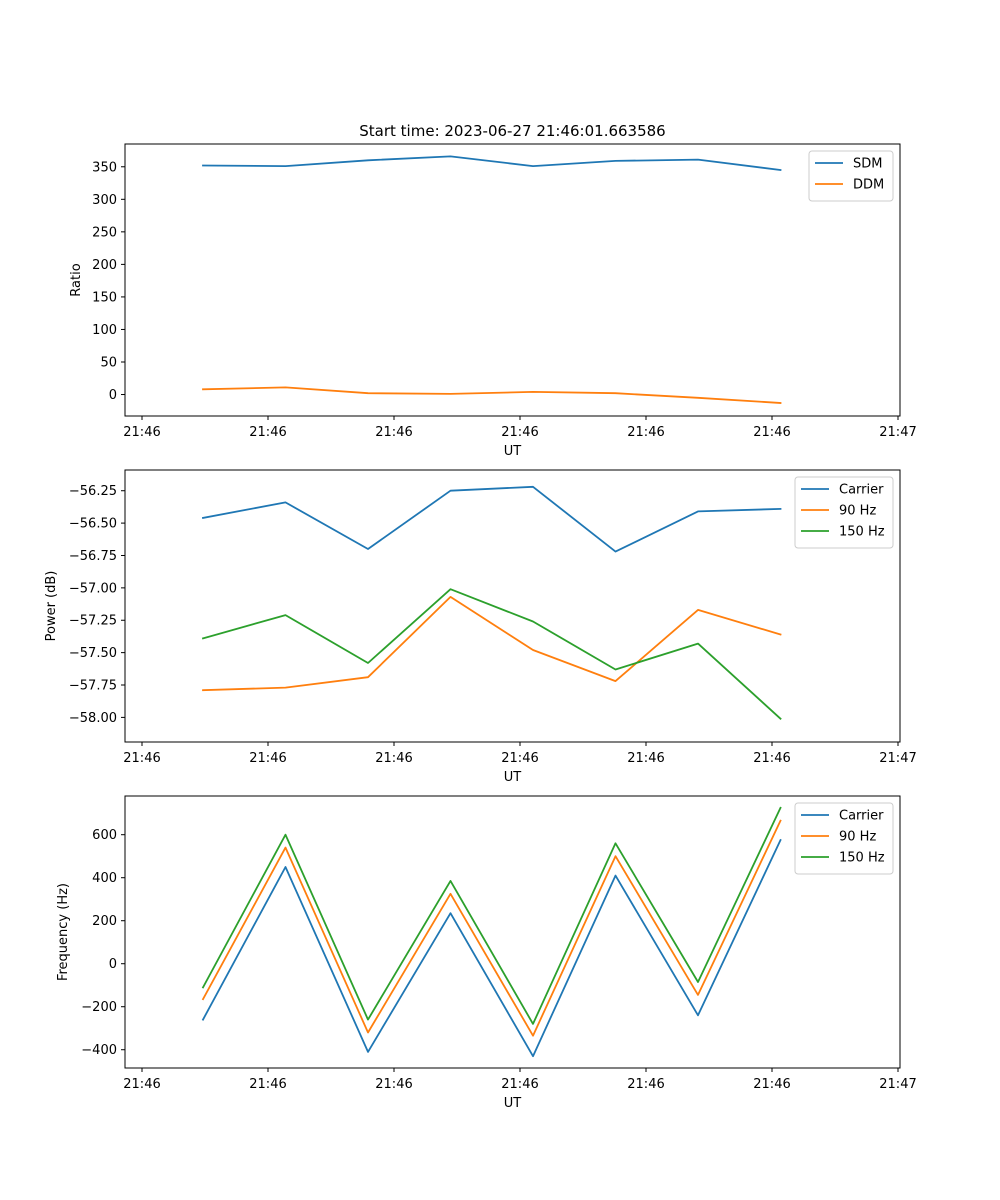 Image resolution: width=1000 pixels, height=1200 pixels. What do you see at coordinates (104, 330) in the screenshot?
I see `y-tick-label: 100` at bounding box center [104, 330].